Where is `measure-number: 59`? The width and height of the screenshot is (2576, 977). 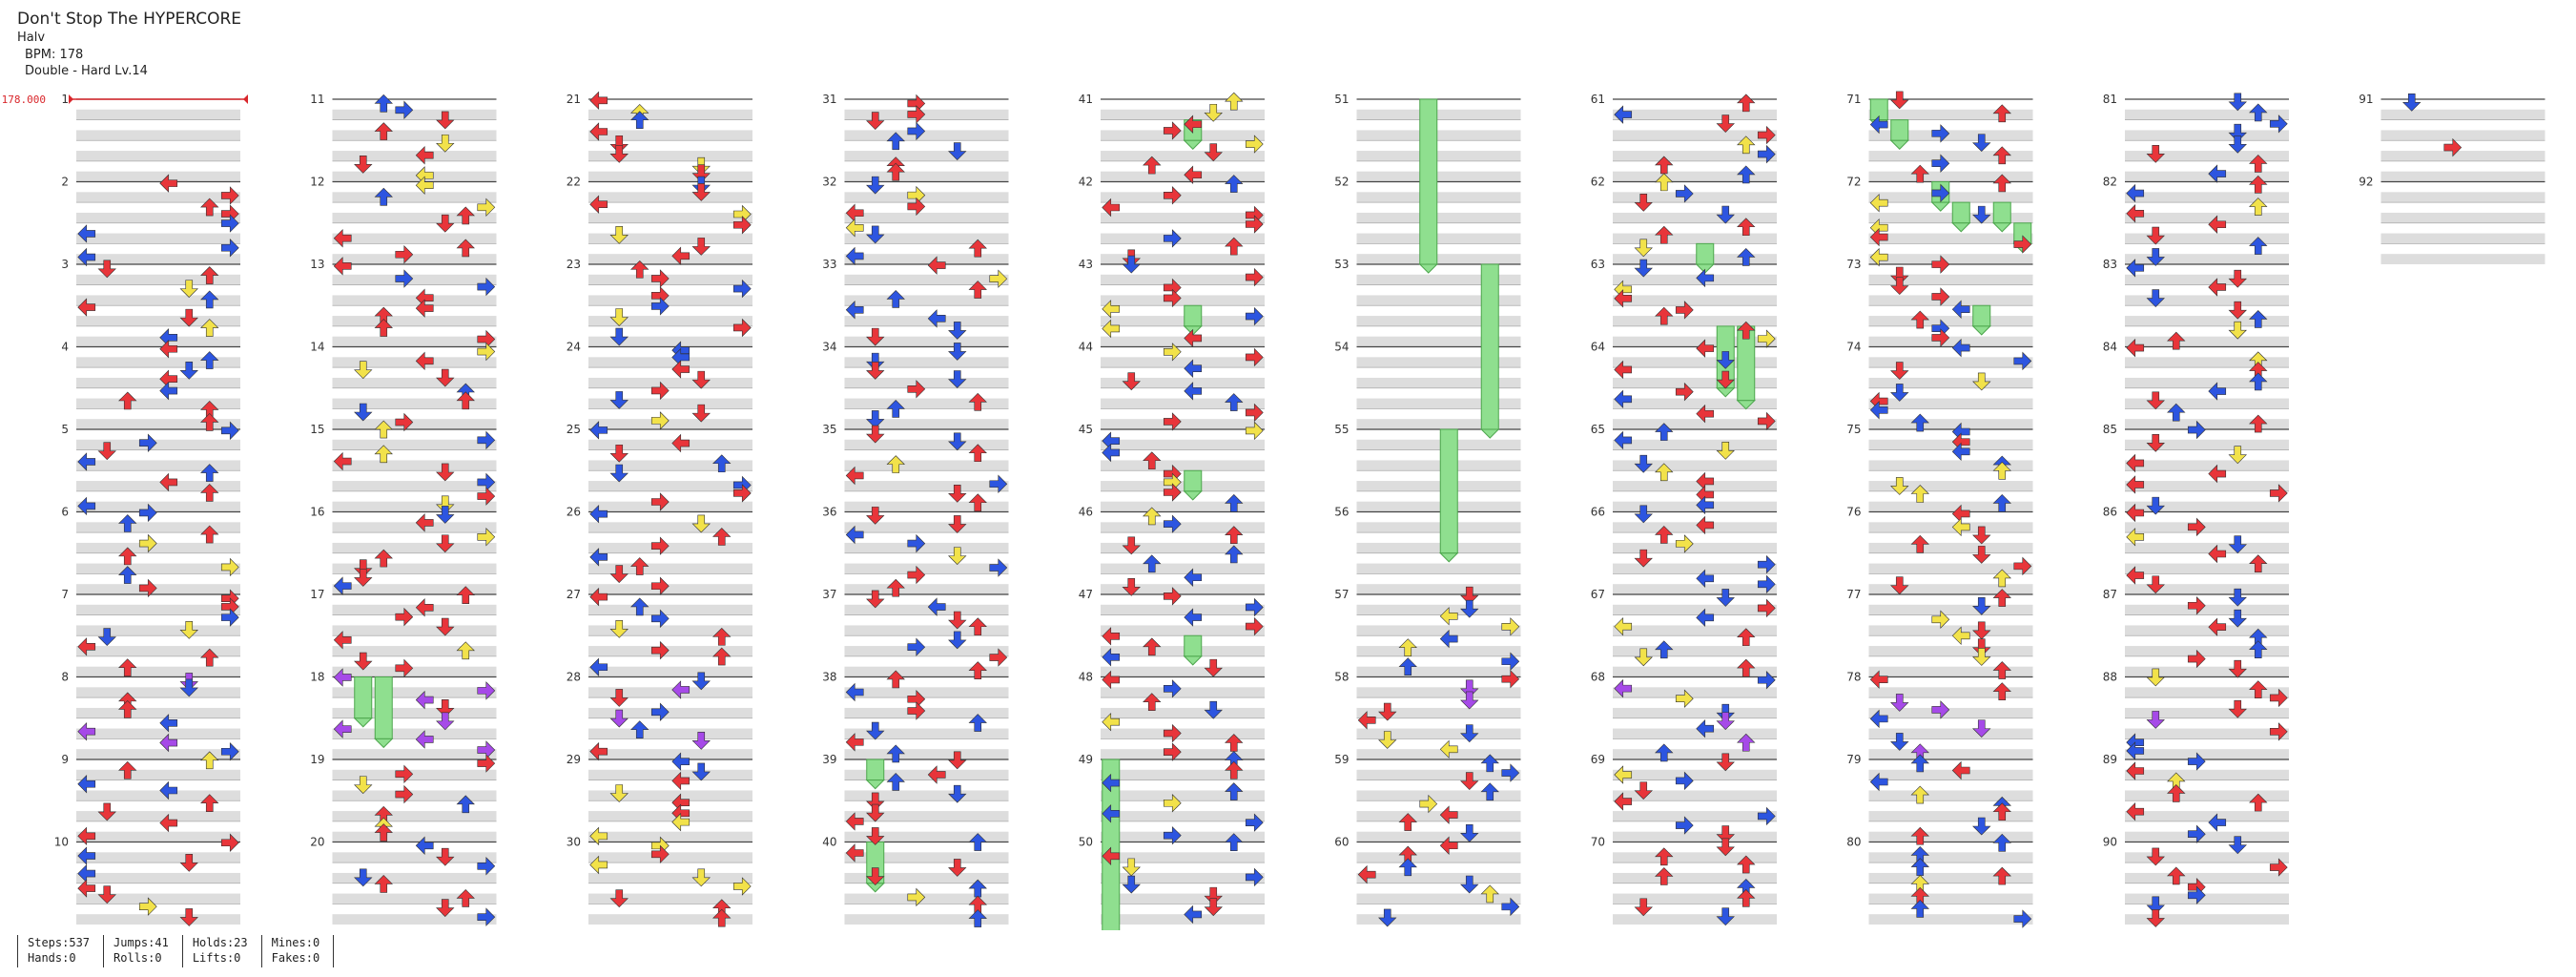 measure-number: 59 is located at coordinates (1341, 759).